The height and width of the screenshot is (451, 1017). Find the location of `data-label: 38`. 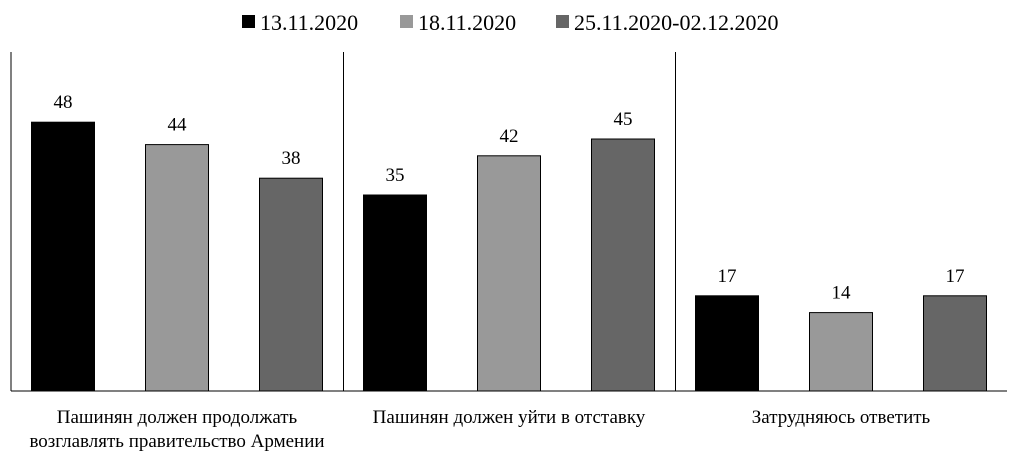

data-label: 38 is located at coordinates (291, 158).